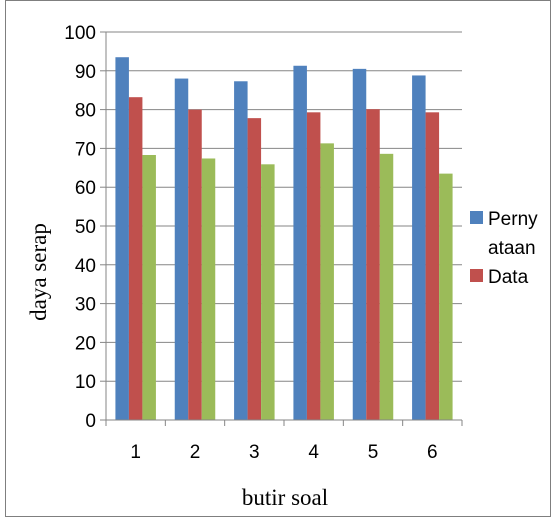 This screenshot has height=520, width=554. Describe the element at coordinates (85, 149) in the screenshot. I see `y-tick-label: 70` at that location.